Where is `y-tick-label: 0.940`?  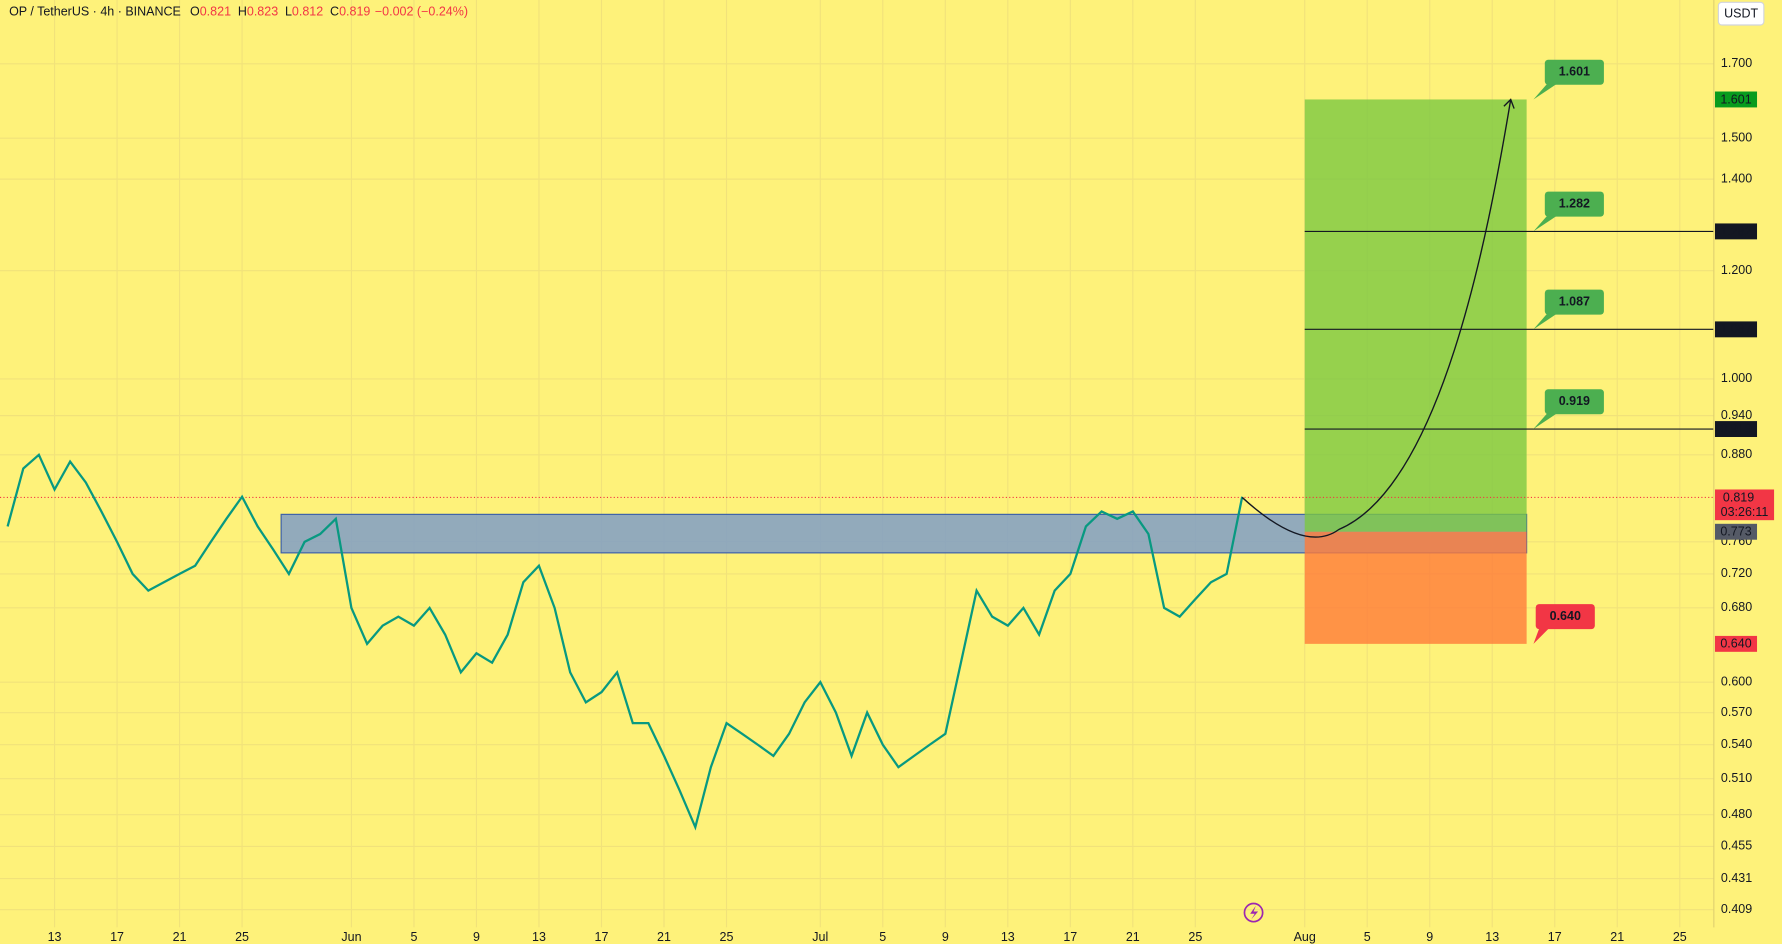 y-tick-label: 0.940 is located at coordinates (1736, 415).